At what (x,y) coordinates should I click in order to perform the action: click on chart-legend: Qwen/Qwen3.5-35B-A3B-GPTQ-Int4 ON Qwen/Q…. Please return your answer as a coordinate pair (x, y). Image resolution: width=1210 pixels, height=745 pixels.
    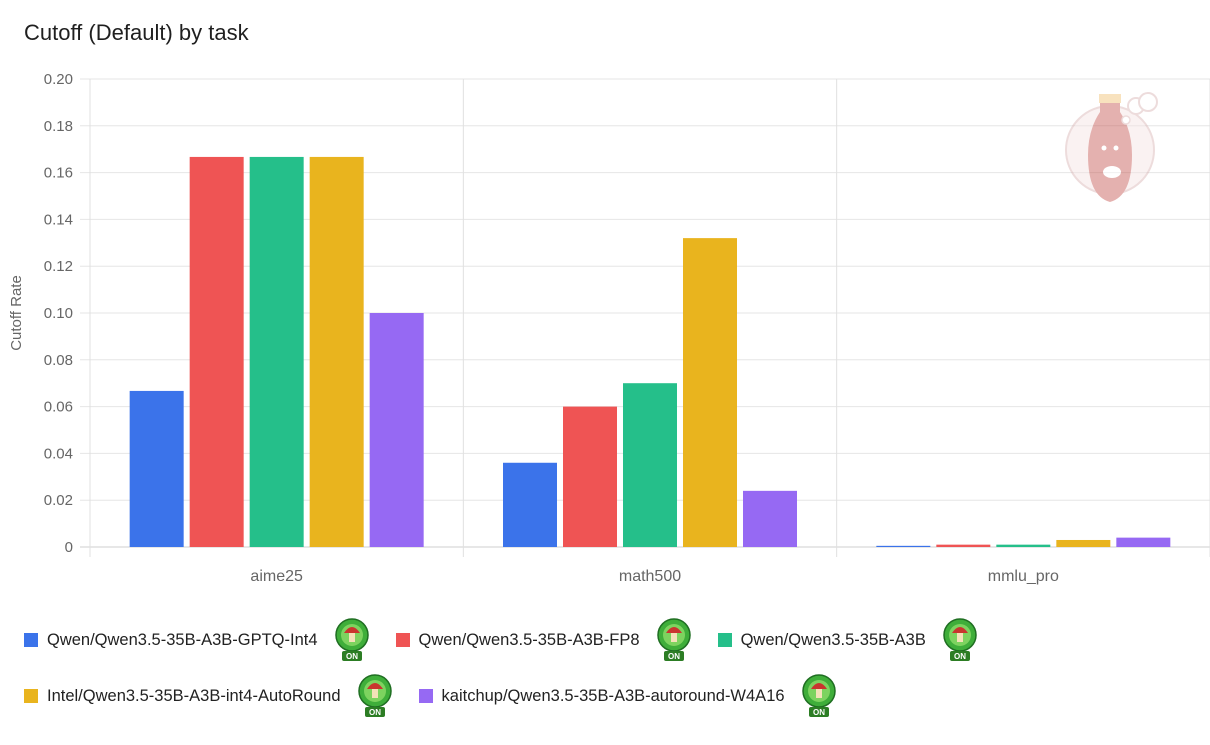
    Looking at the image, I should click on (609, 668).